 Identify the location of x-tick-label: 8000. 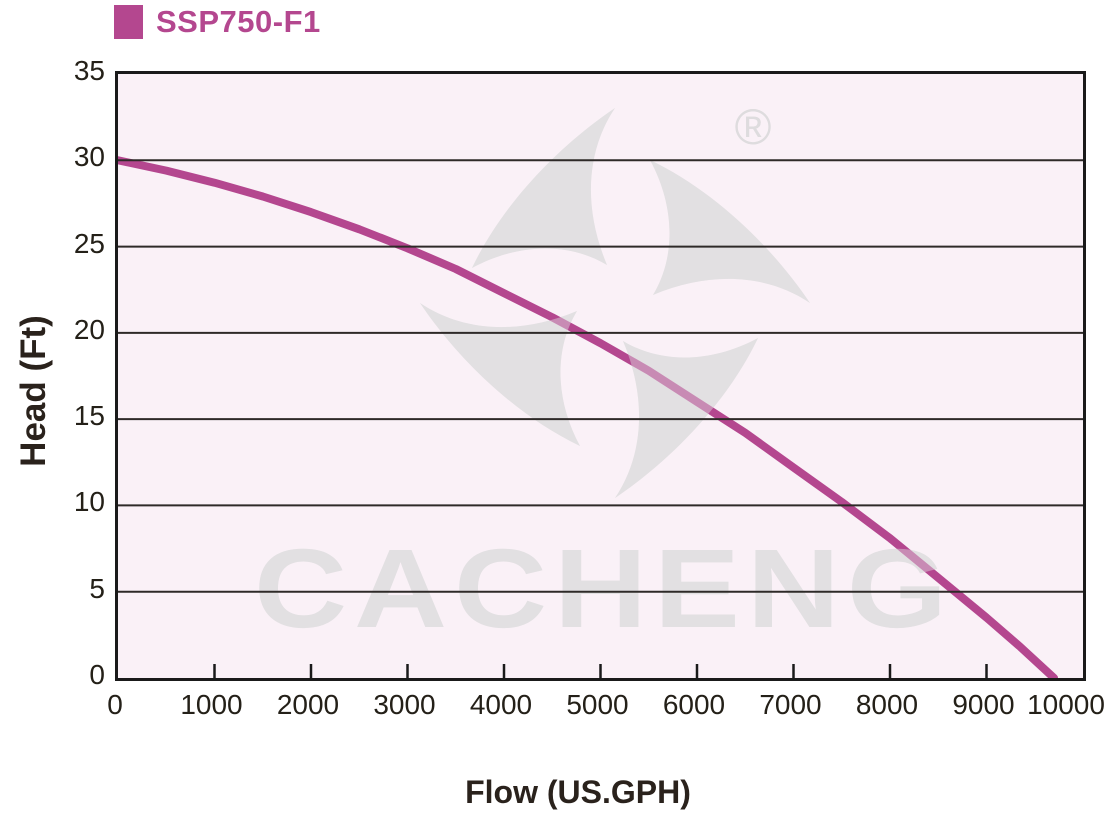
(887, 704).